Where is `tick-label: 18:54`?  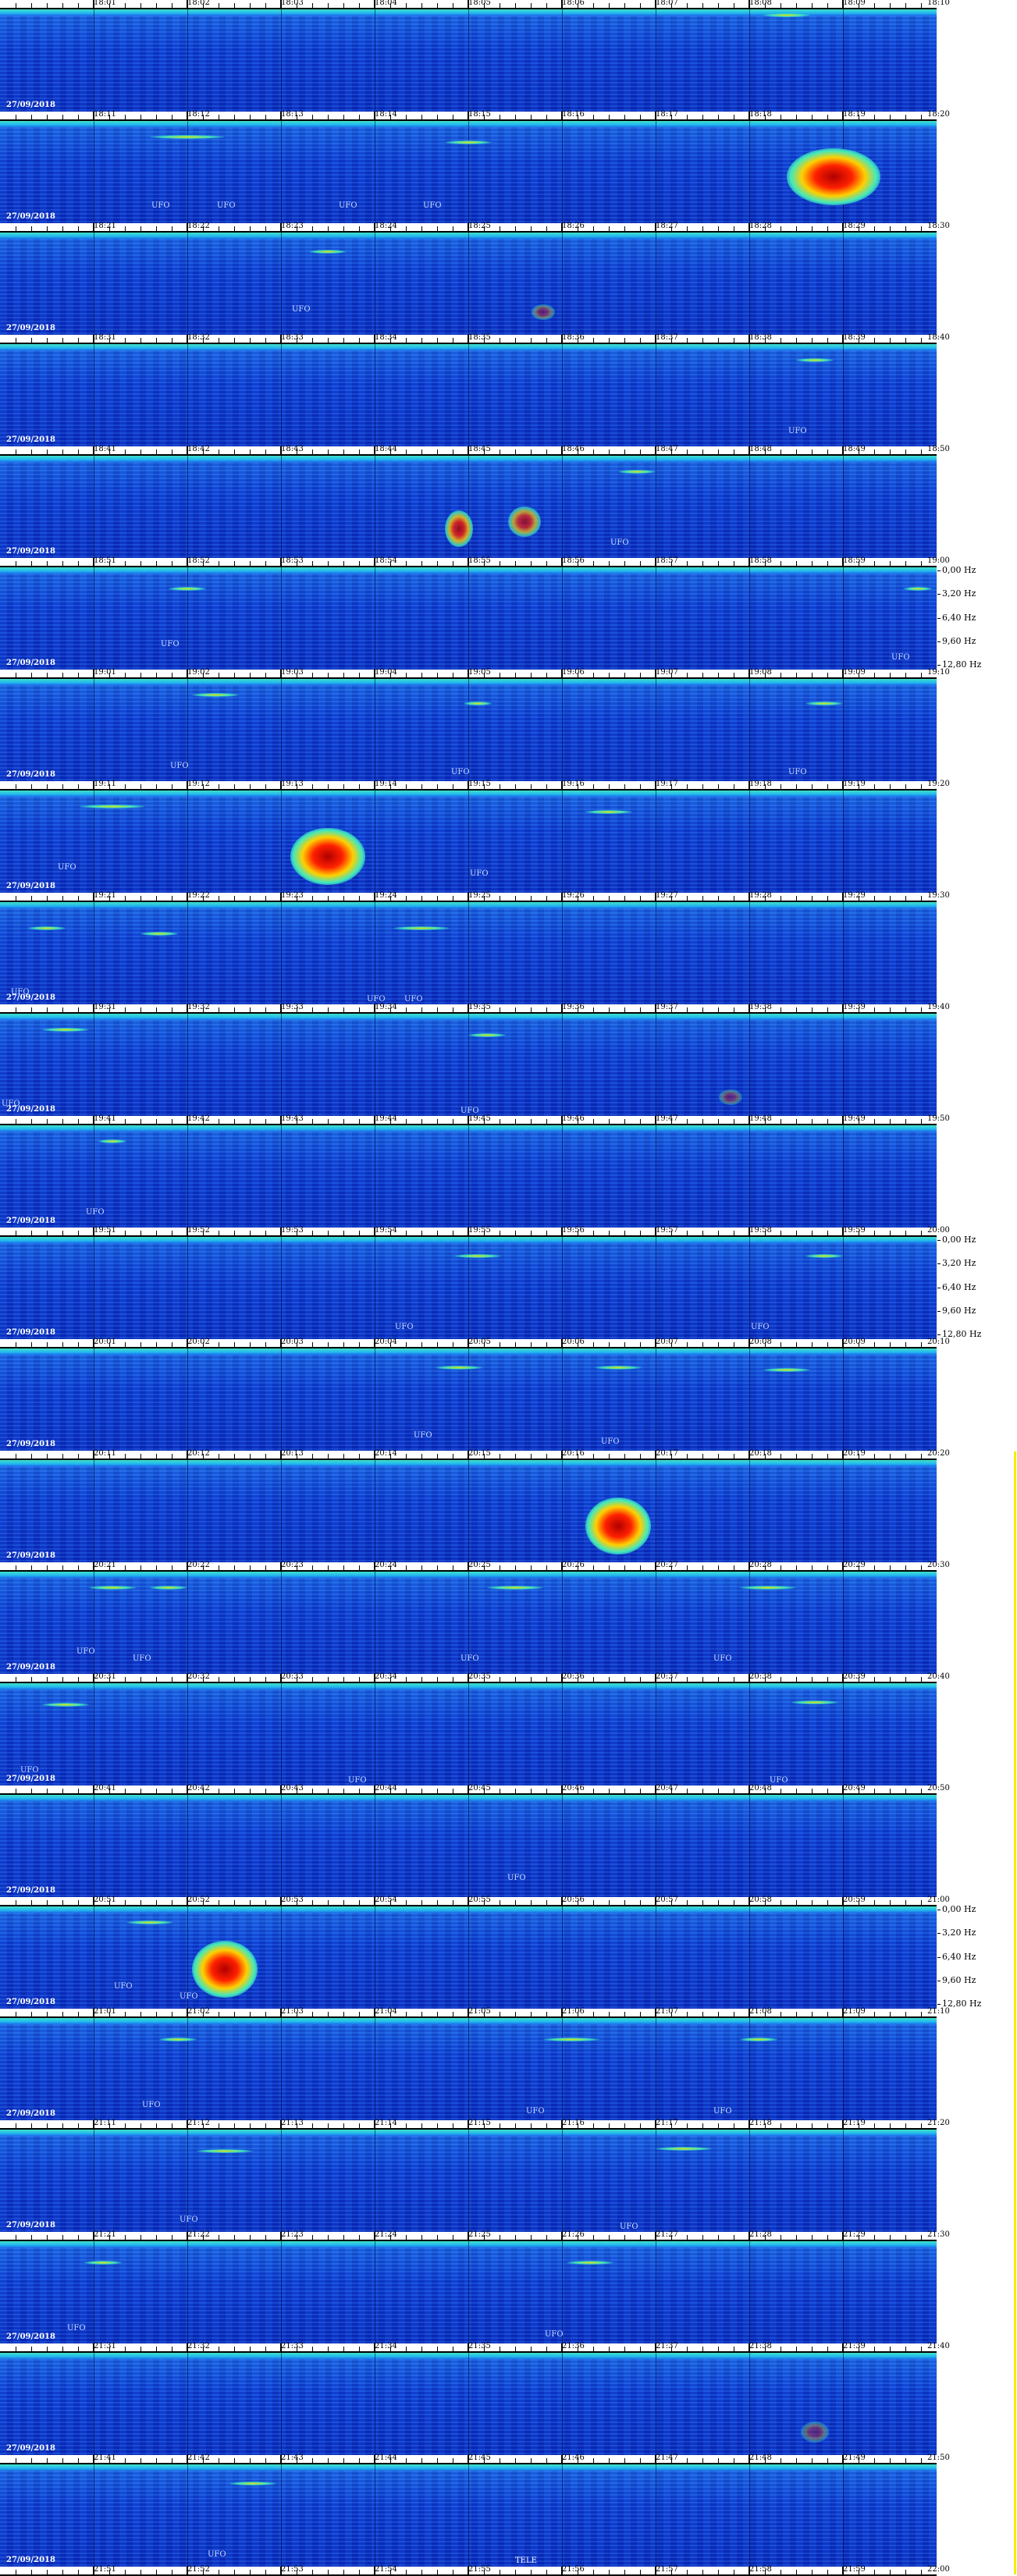
tick-label: 18:54 is located at coordinates (386, 561).